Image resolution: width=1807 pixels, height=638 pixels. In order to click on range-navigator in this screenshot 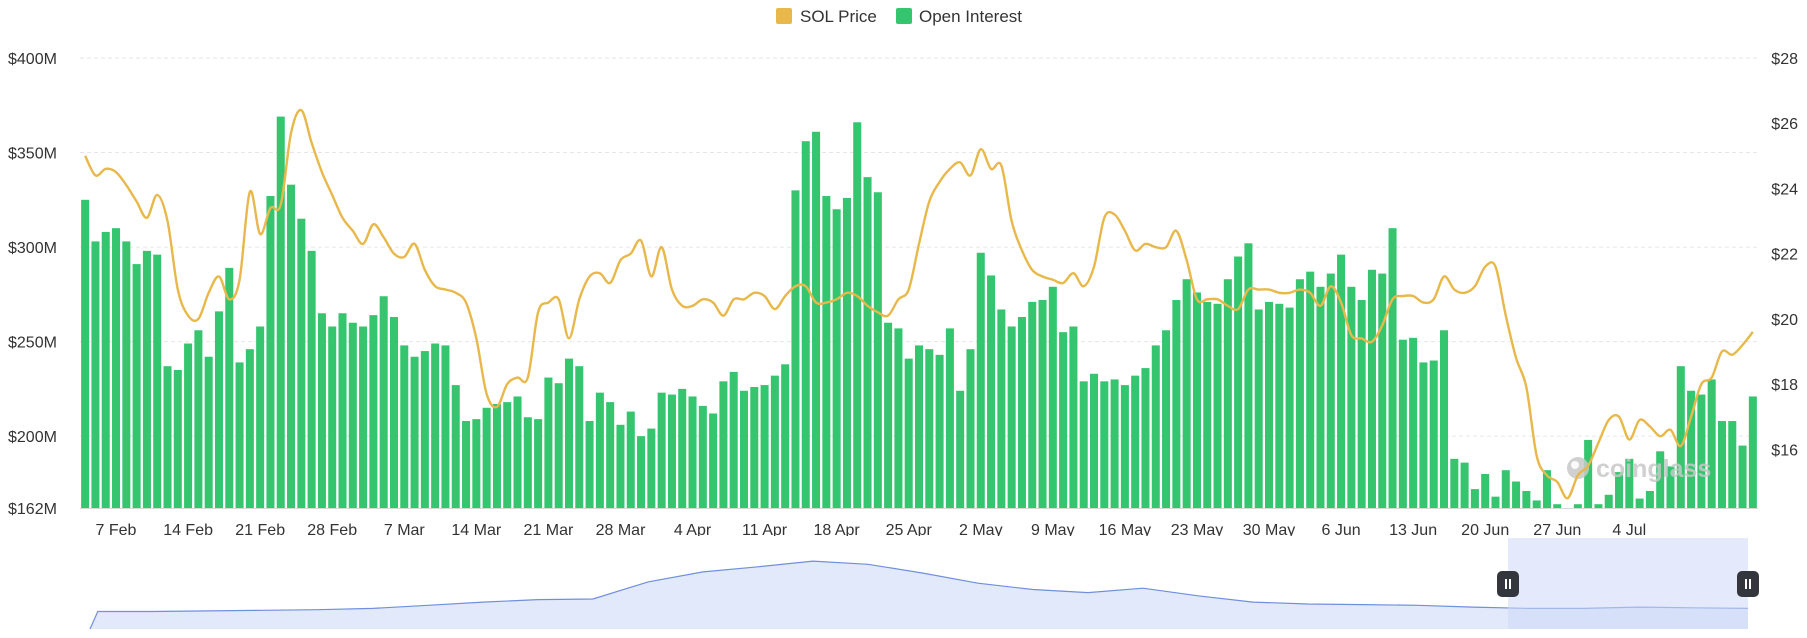, I will do `click(924, 583)`.